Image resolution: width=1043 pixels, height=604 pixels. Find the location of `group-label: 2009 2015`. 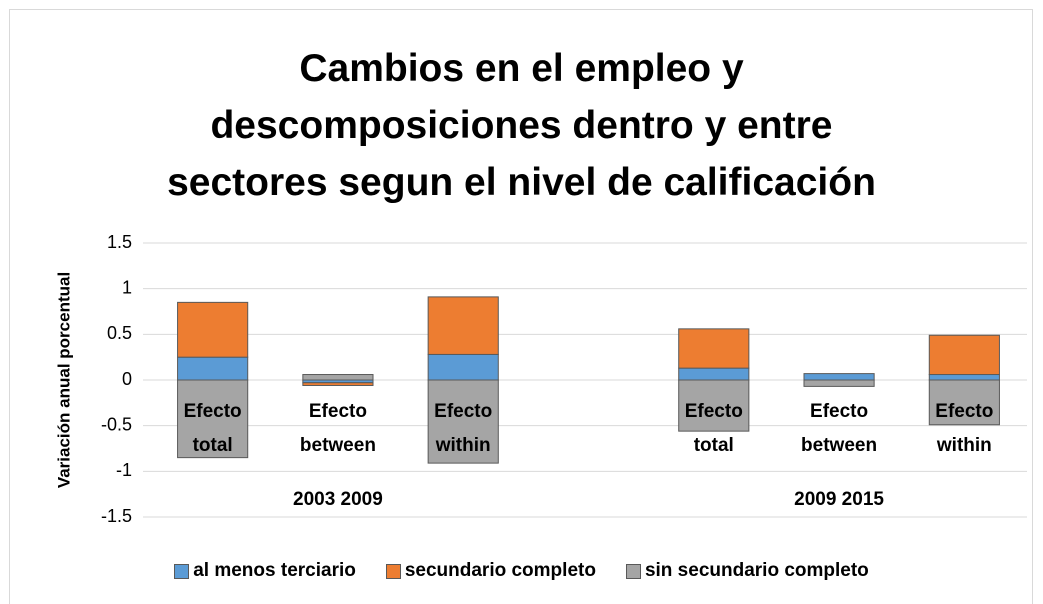

group-label: 2009 2015 is located at coordinates (839, 499).